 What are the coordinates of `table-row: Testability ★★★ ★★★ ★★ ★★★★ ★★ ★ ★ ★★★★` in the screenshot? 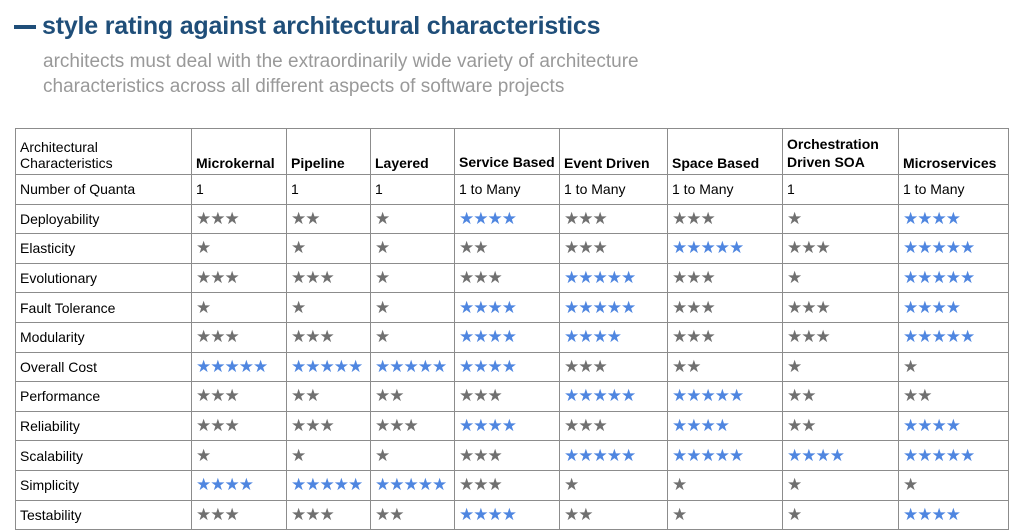 It's located at (512, 514).